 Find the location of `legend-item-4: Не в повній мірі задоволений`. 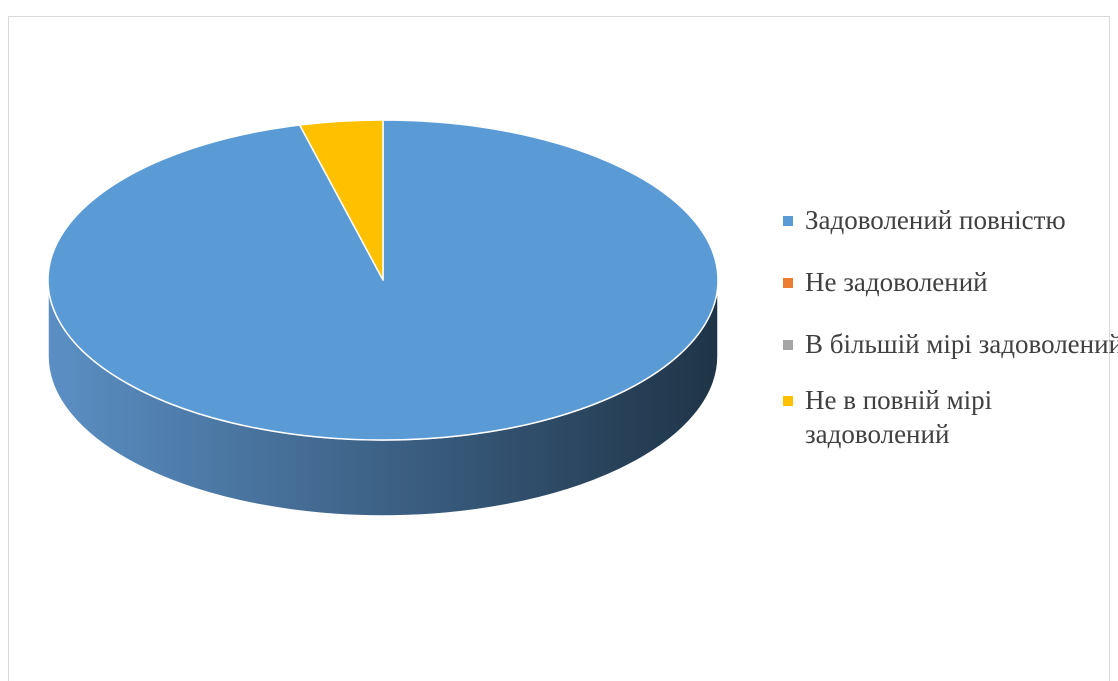

legend-item-4: Не в повній мірі задоволений is located at coordinates (950, 417).